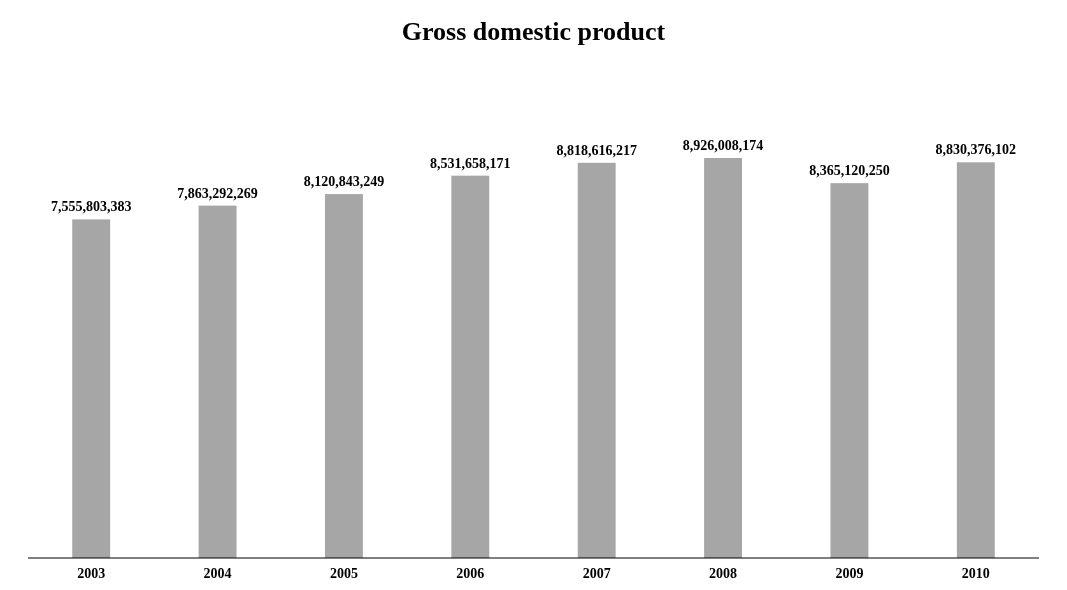 The image size is (1067, 590). Describe the element at coordinates (217, 193) in the screenshot. I see `data-label: 7,863,292,269` at that location.